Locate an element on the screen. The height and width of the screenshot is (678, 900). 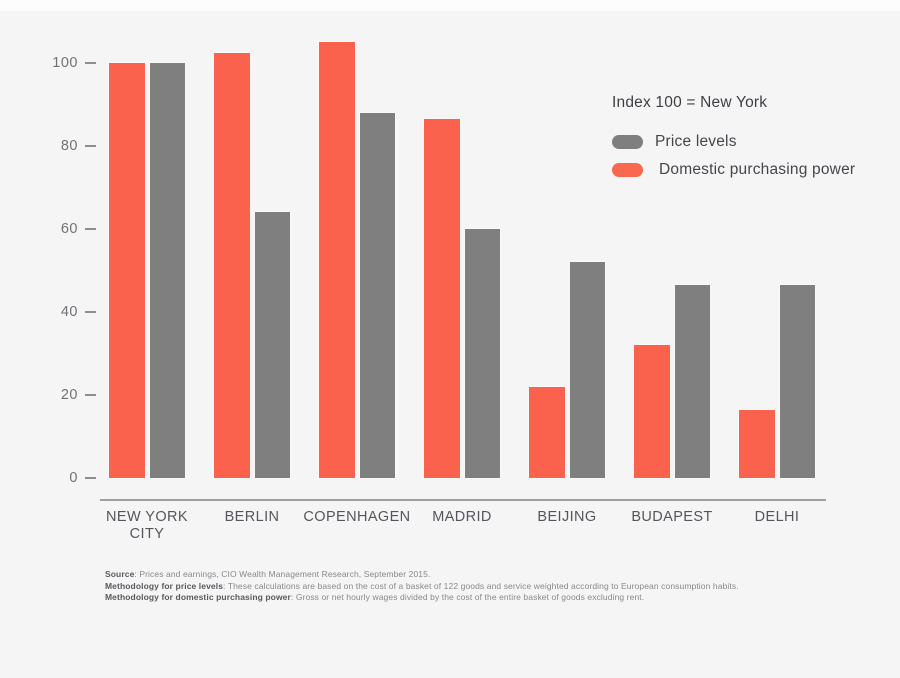
x-axis-label: BERLIN is located at coordinates (252, 517).